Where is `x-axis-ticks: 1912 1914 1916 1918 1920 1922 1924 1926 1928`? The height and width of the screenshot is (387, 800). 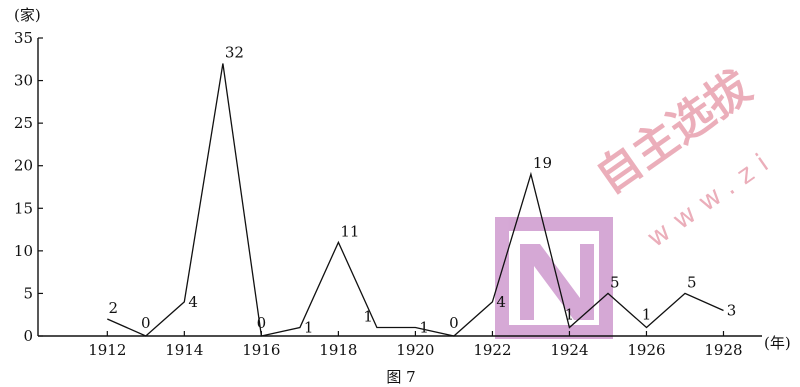 x-axis-ticks: 1912 1914 1916 1918 1920 1922 1924 1926 1928 is located at coordinates (415, 345).